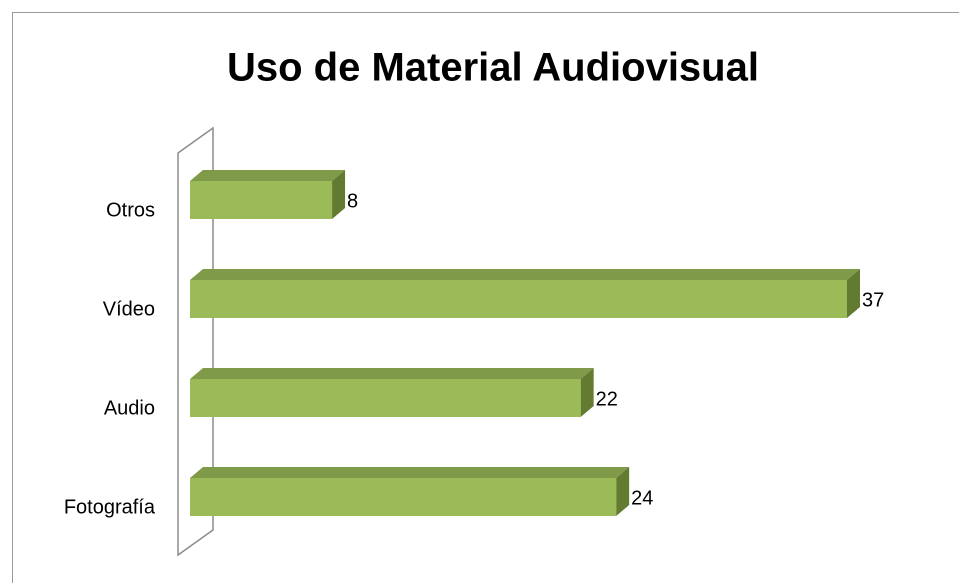 Image resolution: width=959 pixels, height=583 pixels. What do you see at coordinates (873, 300) in the screenshot?
I see `data-label: 37` at bounding box center [873, 300].